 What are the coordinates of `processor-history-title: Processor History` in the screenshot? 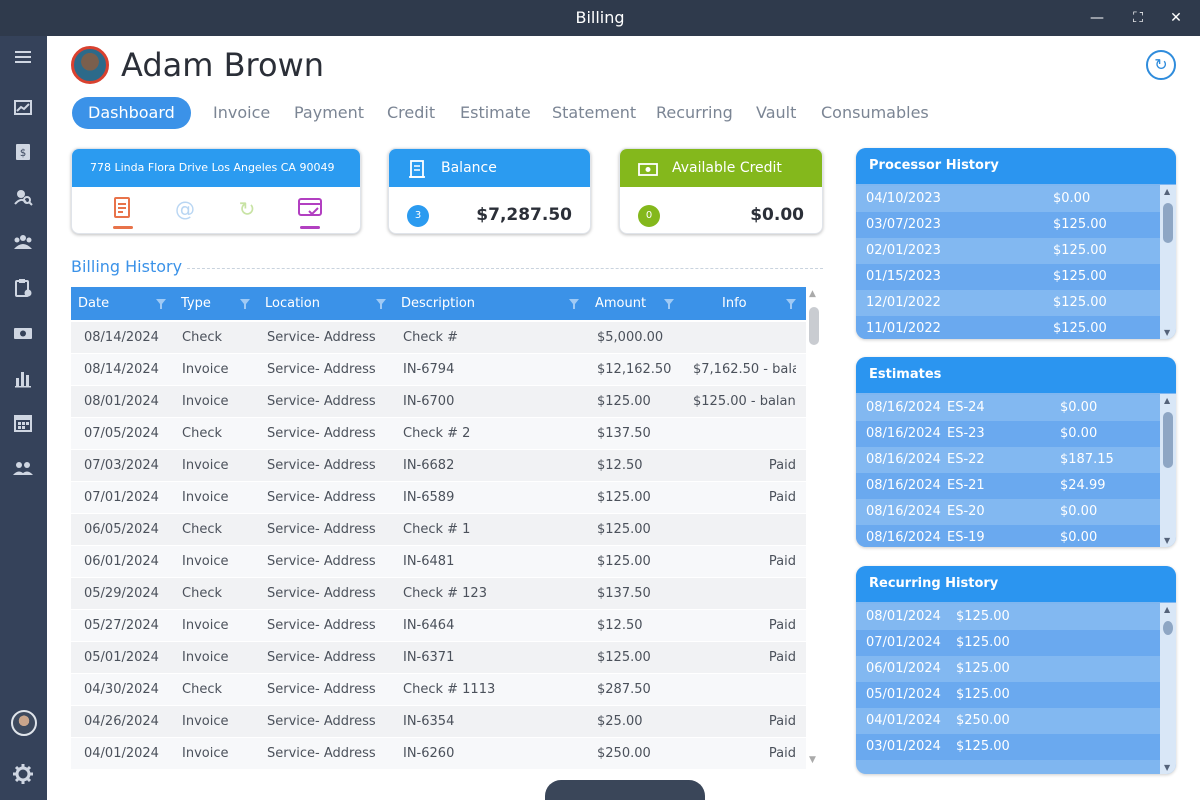 It's located at (1016, 166).